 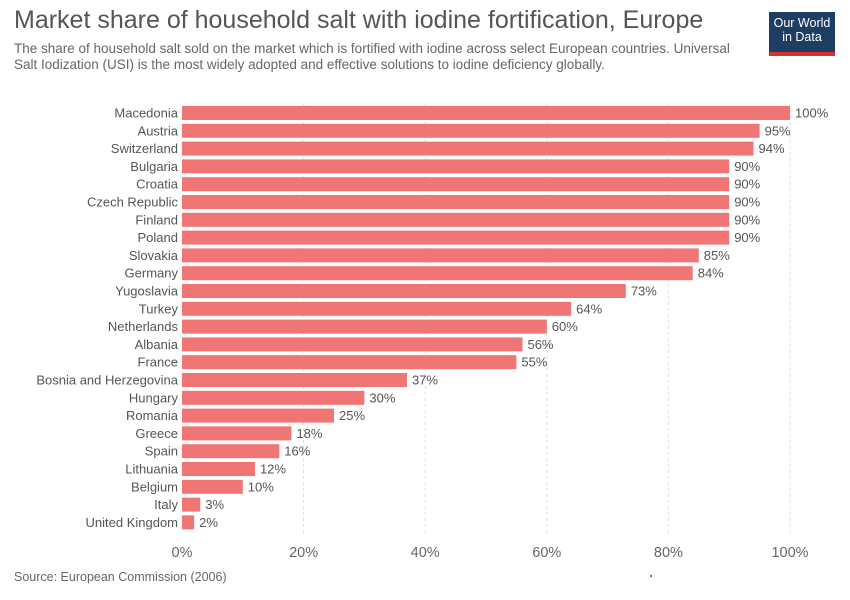 I want to click on category-label: Belgium, so click(x=154, y=486).